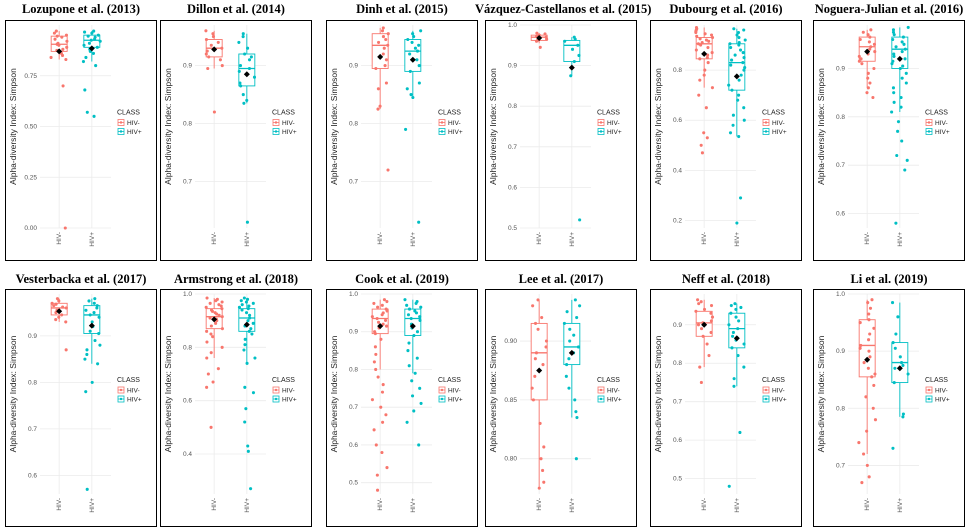 Image resolution: width=970 pixels, height=530 pixels. I want to click on y-tick-label: 0.5, so click(677, 479).